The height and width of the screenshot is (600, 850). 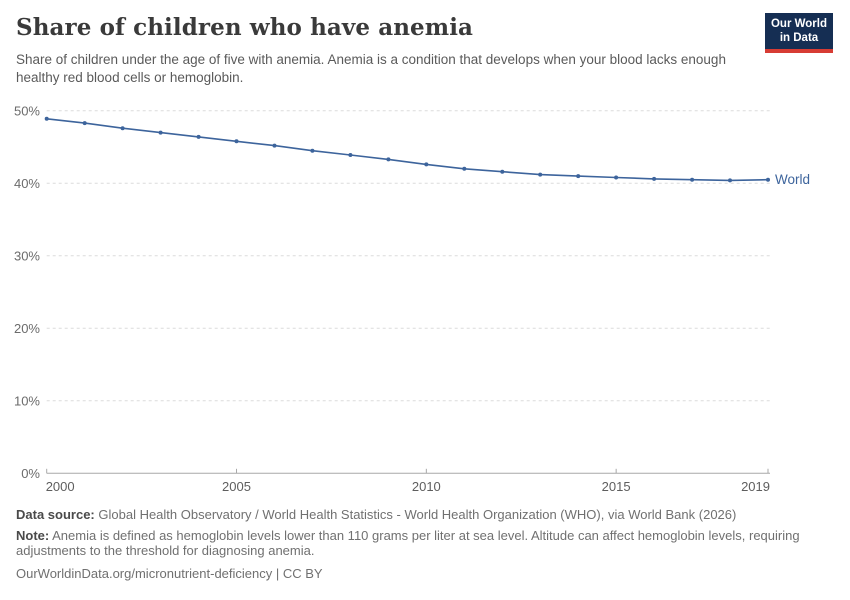 I want to click on y-tick-label: 10%, so click(x=27, y=400).